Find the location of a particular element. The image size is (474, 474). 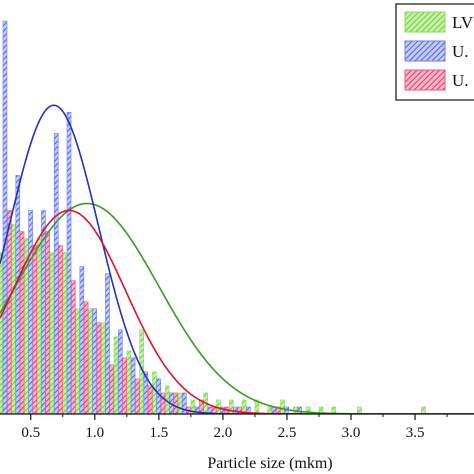

legend: LV U. U. is located at coordinates (434, 52).